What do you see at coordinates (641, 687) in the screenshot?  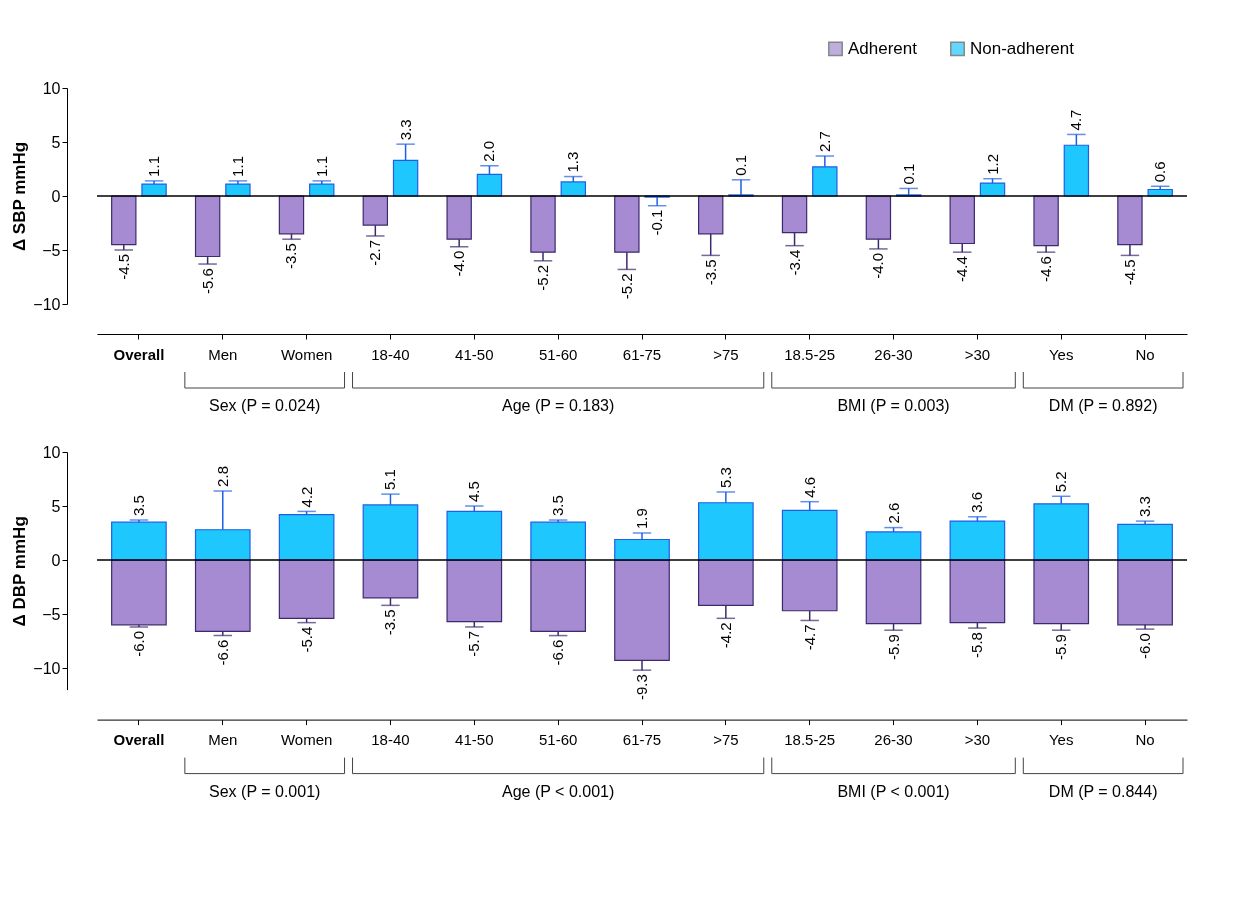 I see `data-label: -9.3` at bounding box center [641, 687].